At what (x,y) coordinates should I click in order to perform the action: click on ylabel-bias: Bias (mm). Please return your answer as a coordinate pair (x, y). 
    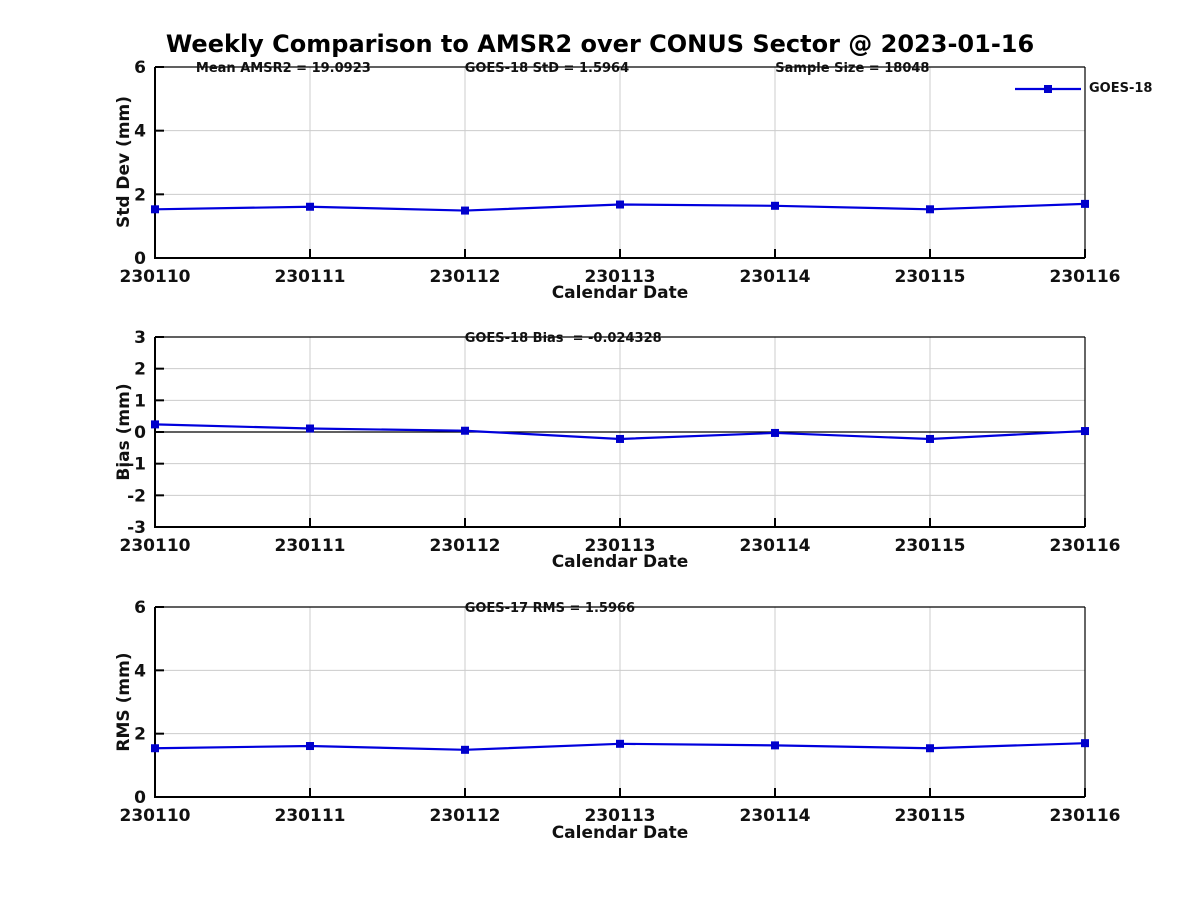
    Looking at the image, I should click on (124, 432).